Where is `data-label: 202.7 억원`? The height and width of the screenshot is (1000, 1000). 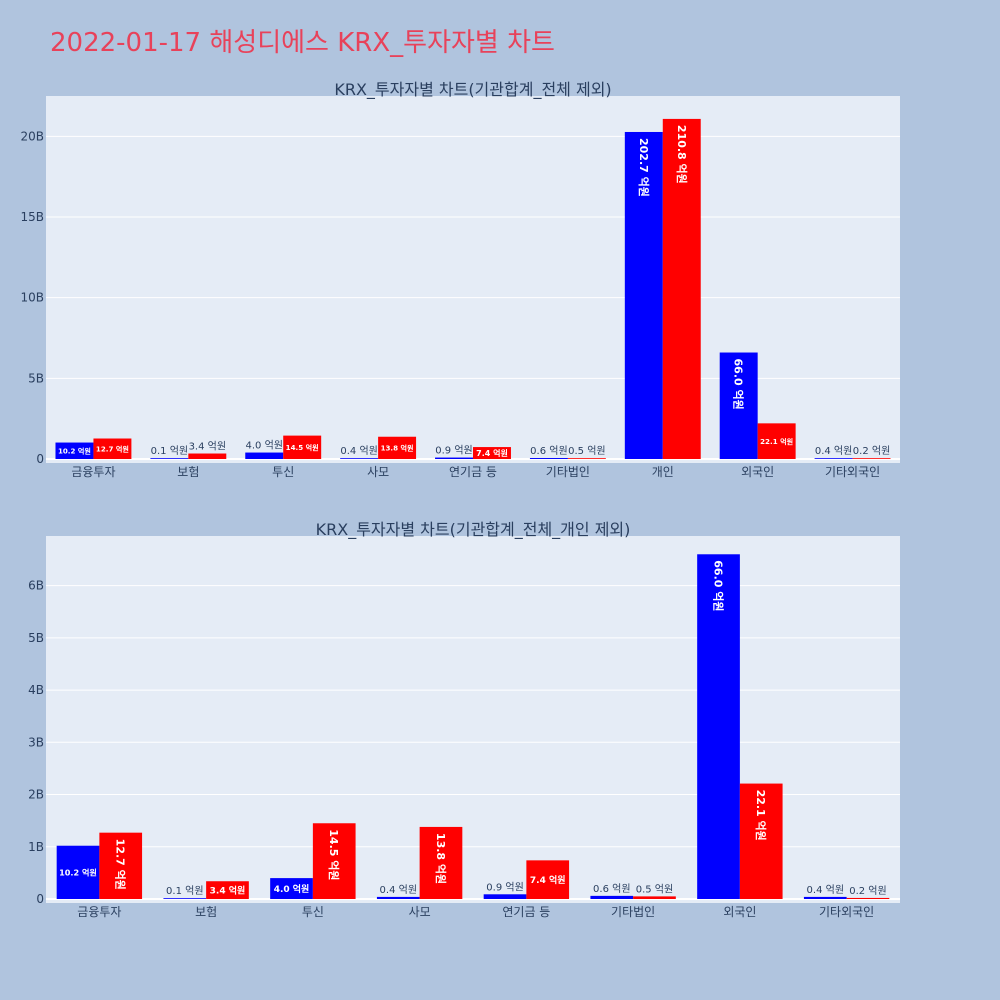 data-label: 202.7 억원 is located at coordinates (644, 167).